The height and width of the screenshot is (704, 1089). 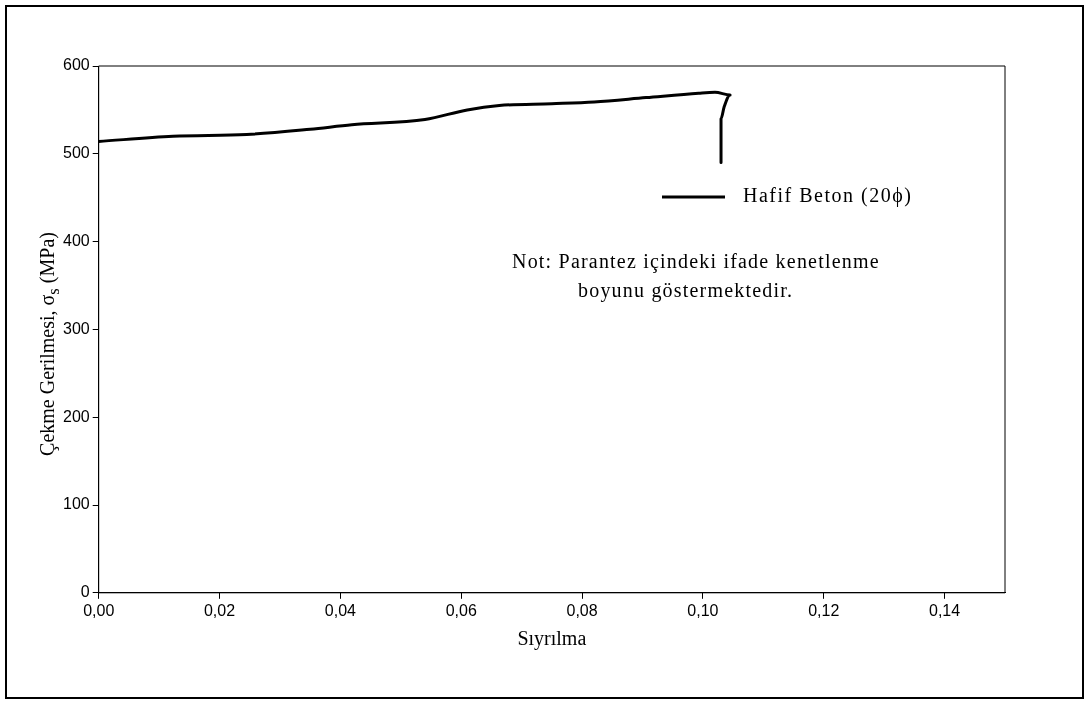 I want to click on x-tick-label: 0,08, so click(x=582, y=610).